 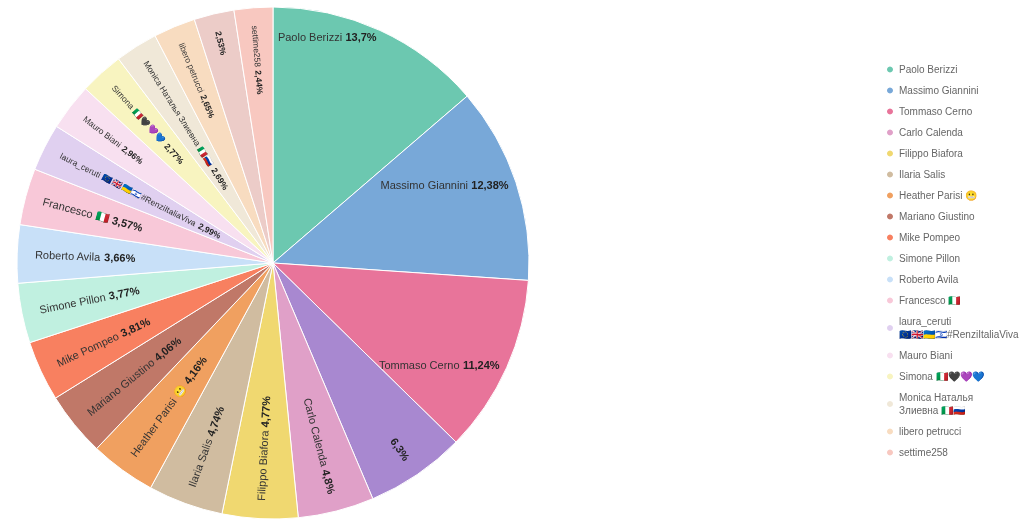 What do you see at coordinates (924, 452) in the screenshot?
I see `legend-label: settime258` at bounding box center [924, 452].